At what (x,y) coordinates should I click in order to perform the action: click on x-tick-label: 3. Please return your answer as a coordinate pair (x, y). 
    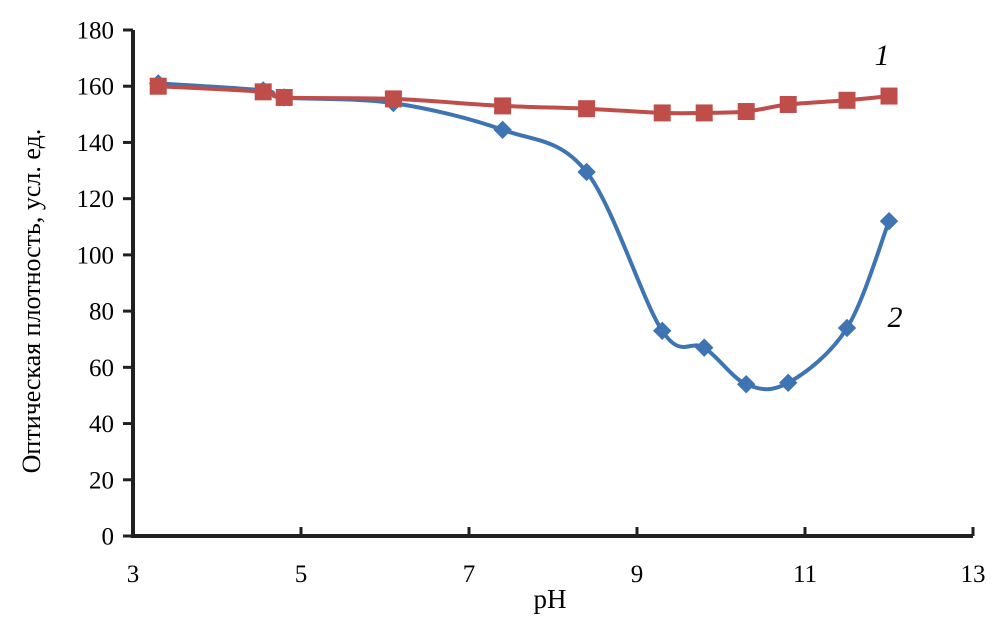
    Looking at the image, I should click on (133, 574).